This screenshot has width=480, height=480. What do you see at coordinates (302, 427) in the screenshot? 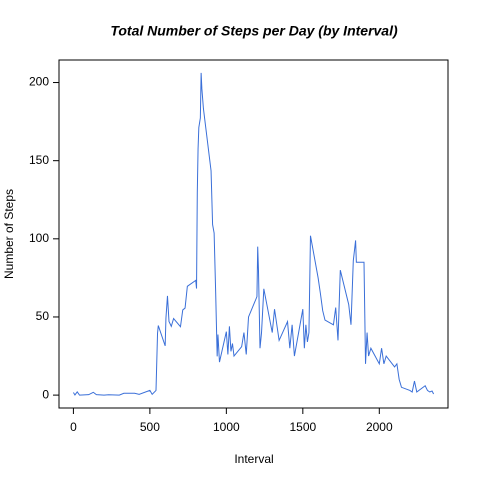
I see `x-tick-label: 1500` at bounding box center [302, 427].